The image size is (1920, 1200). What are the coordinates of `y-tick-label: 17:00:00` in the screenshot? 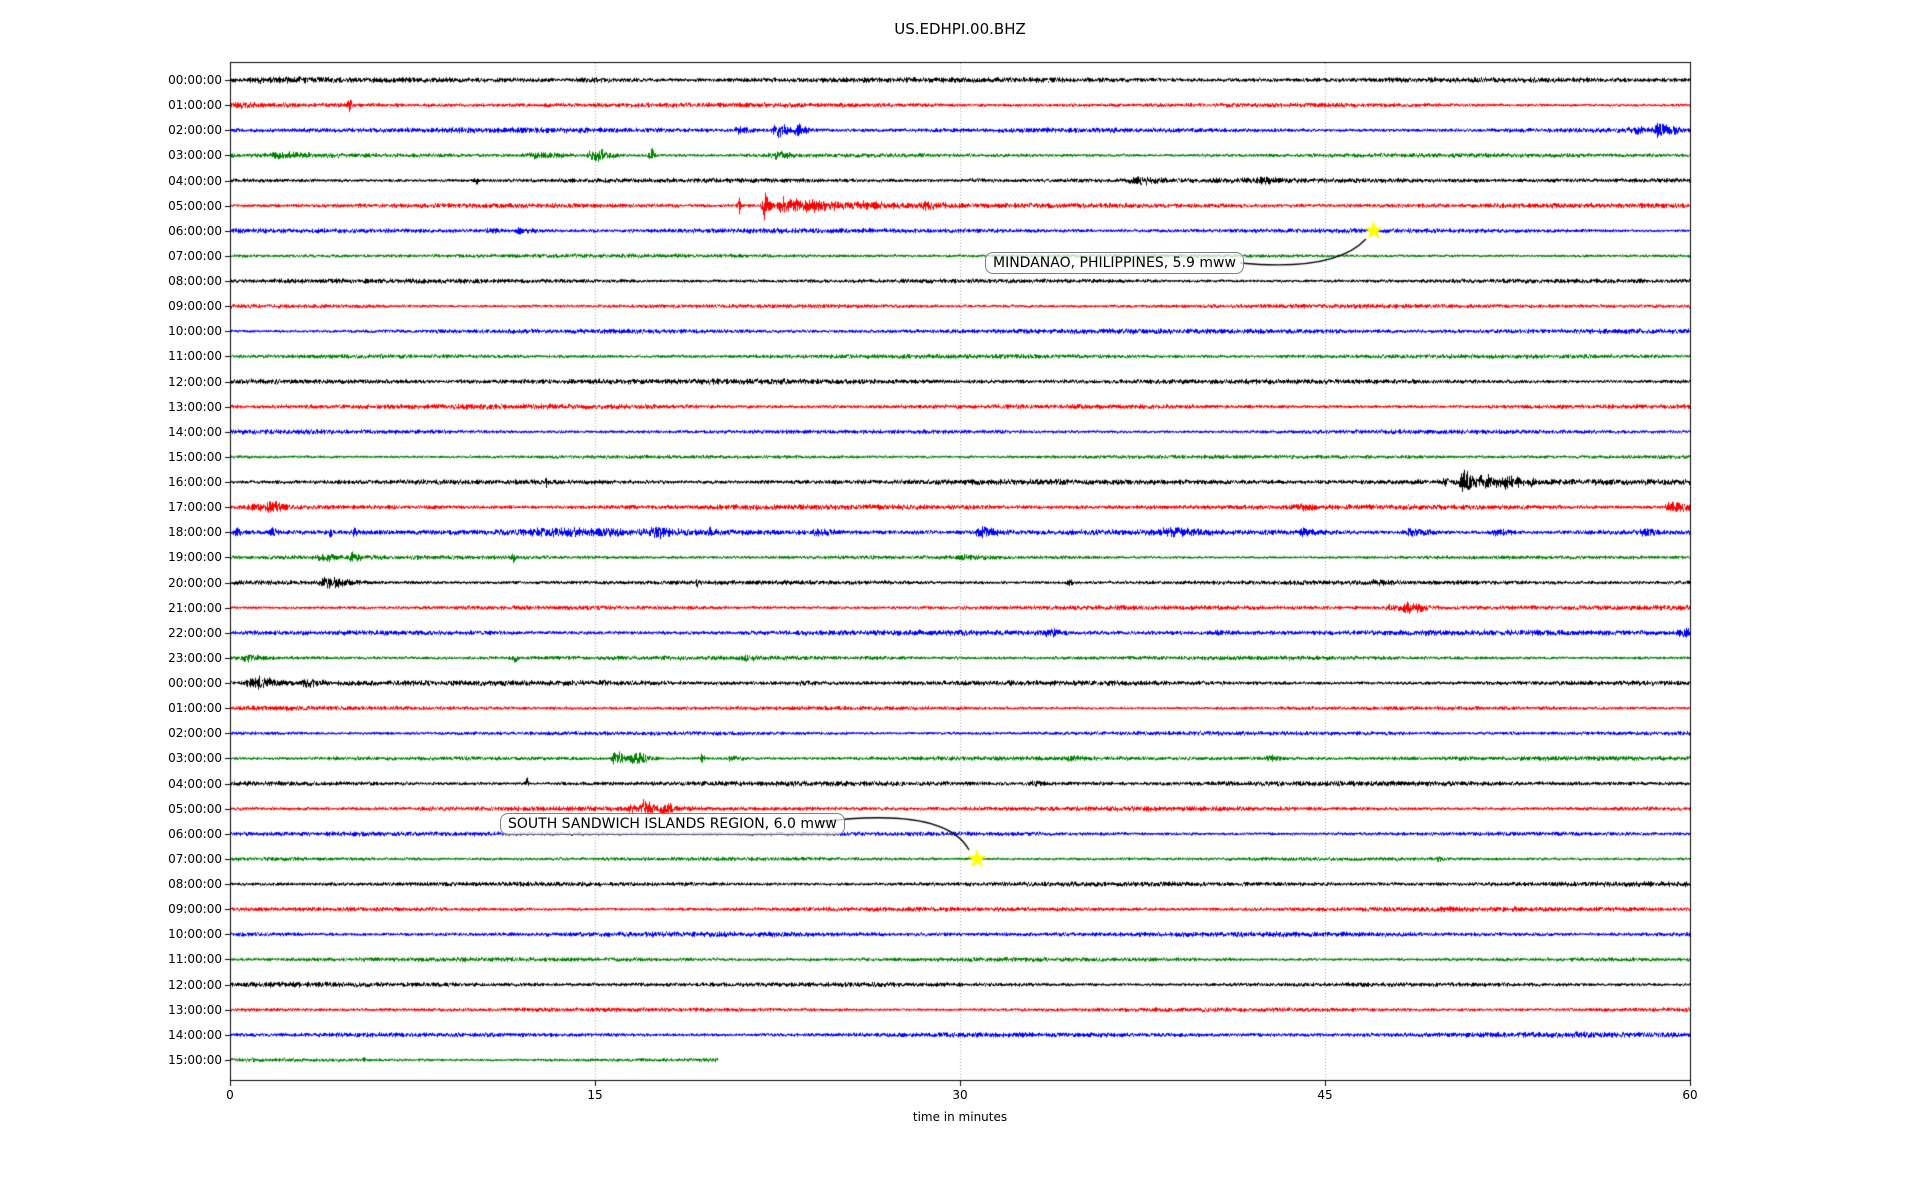 It's located at (195, 507).